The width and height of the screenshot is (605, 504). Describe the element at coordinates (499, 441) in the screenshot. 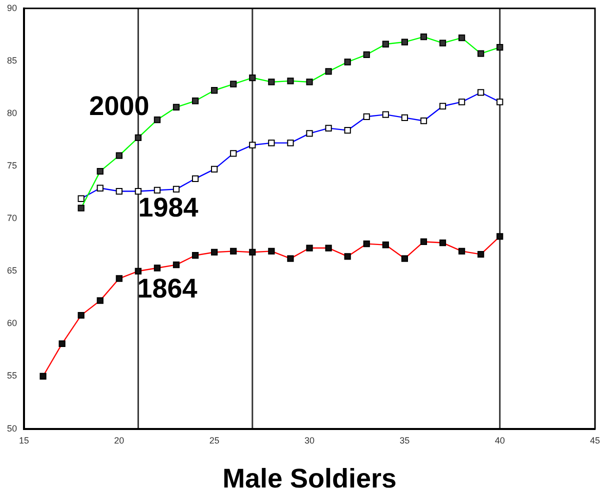

I see `x-tick-label: 40` at that location.